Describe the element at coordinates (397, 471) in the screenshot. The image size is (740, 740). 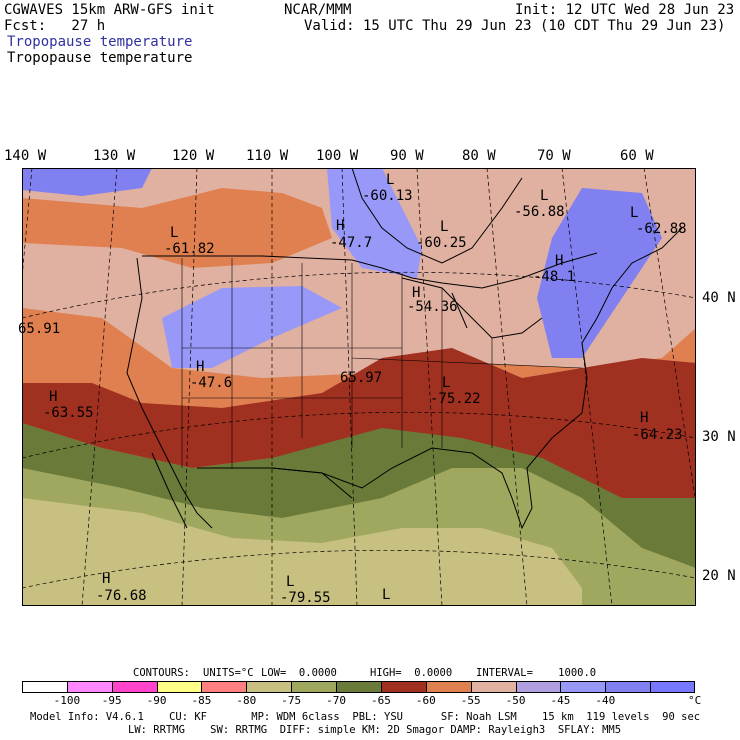
I see `gulf-coast` at that location.